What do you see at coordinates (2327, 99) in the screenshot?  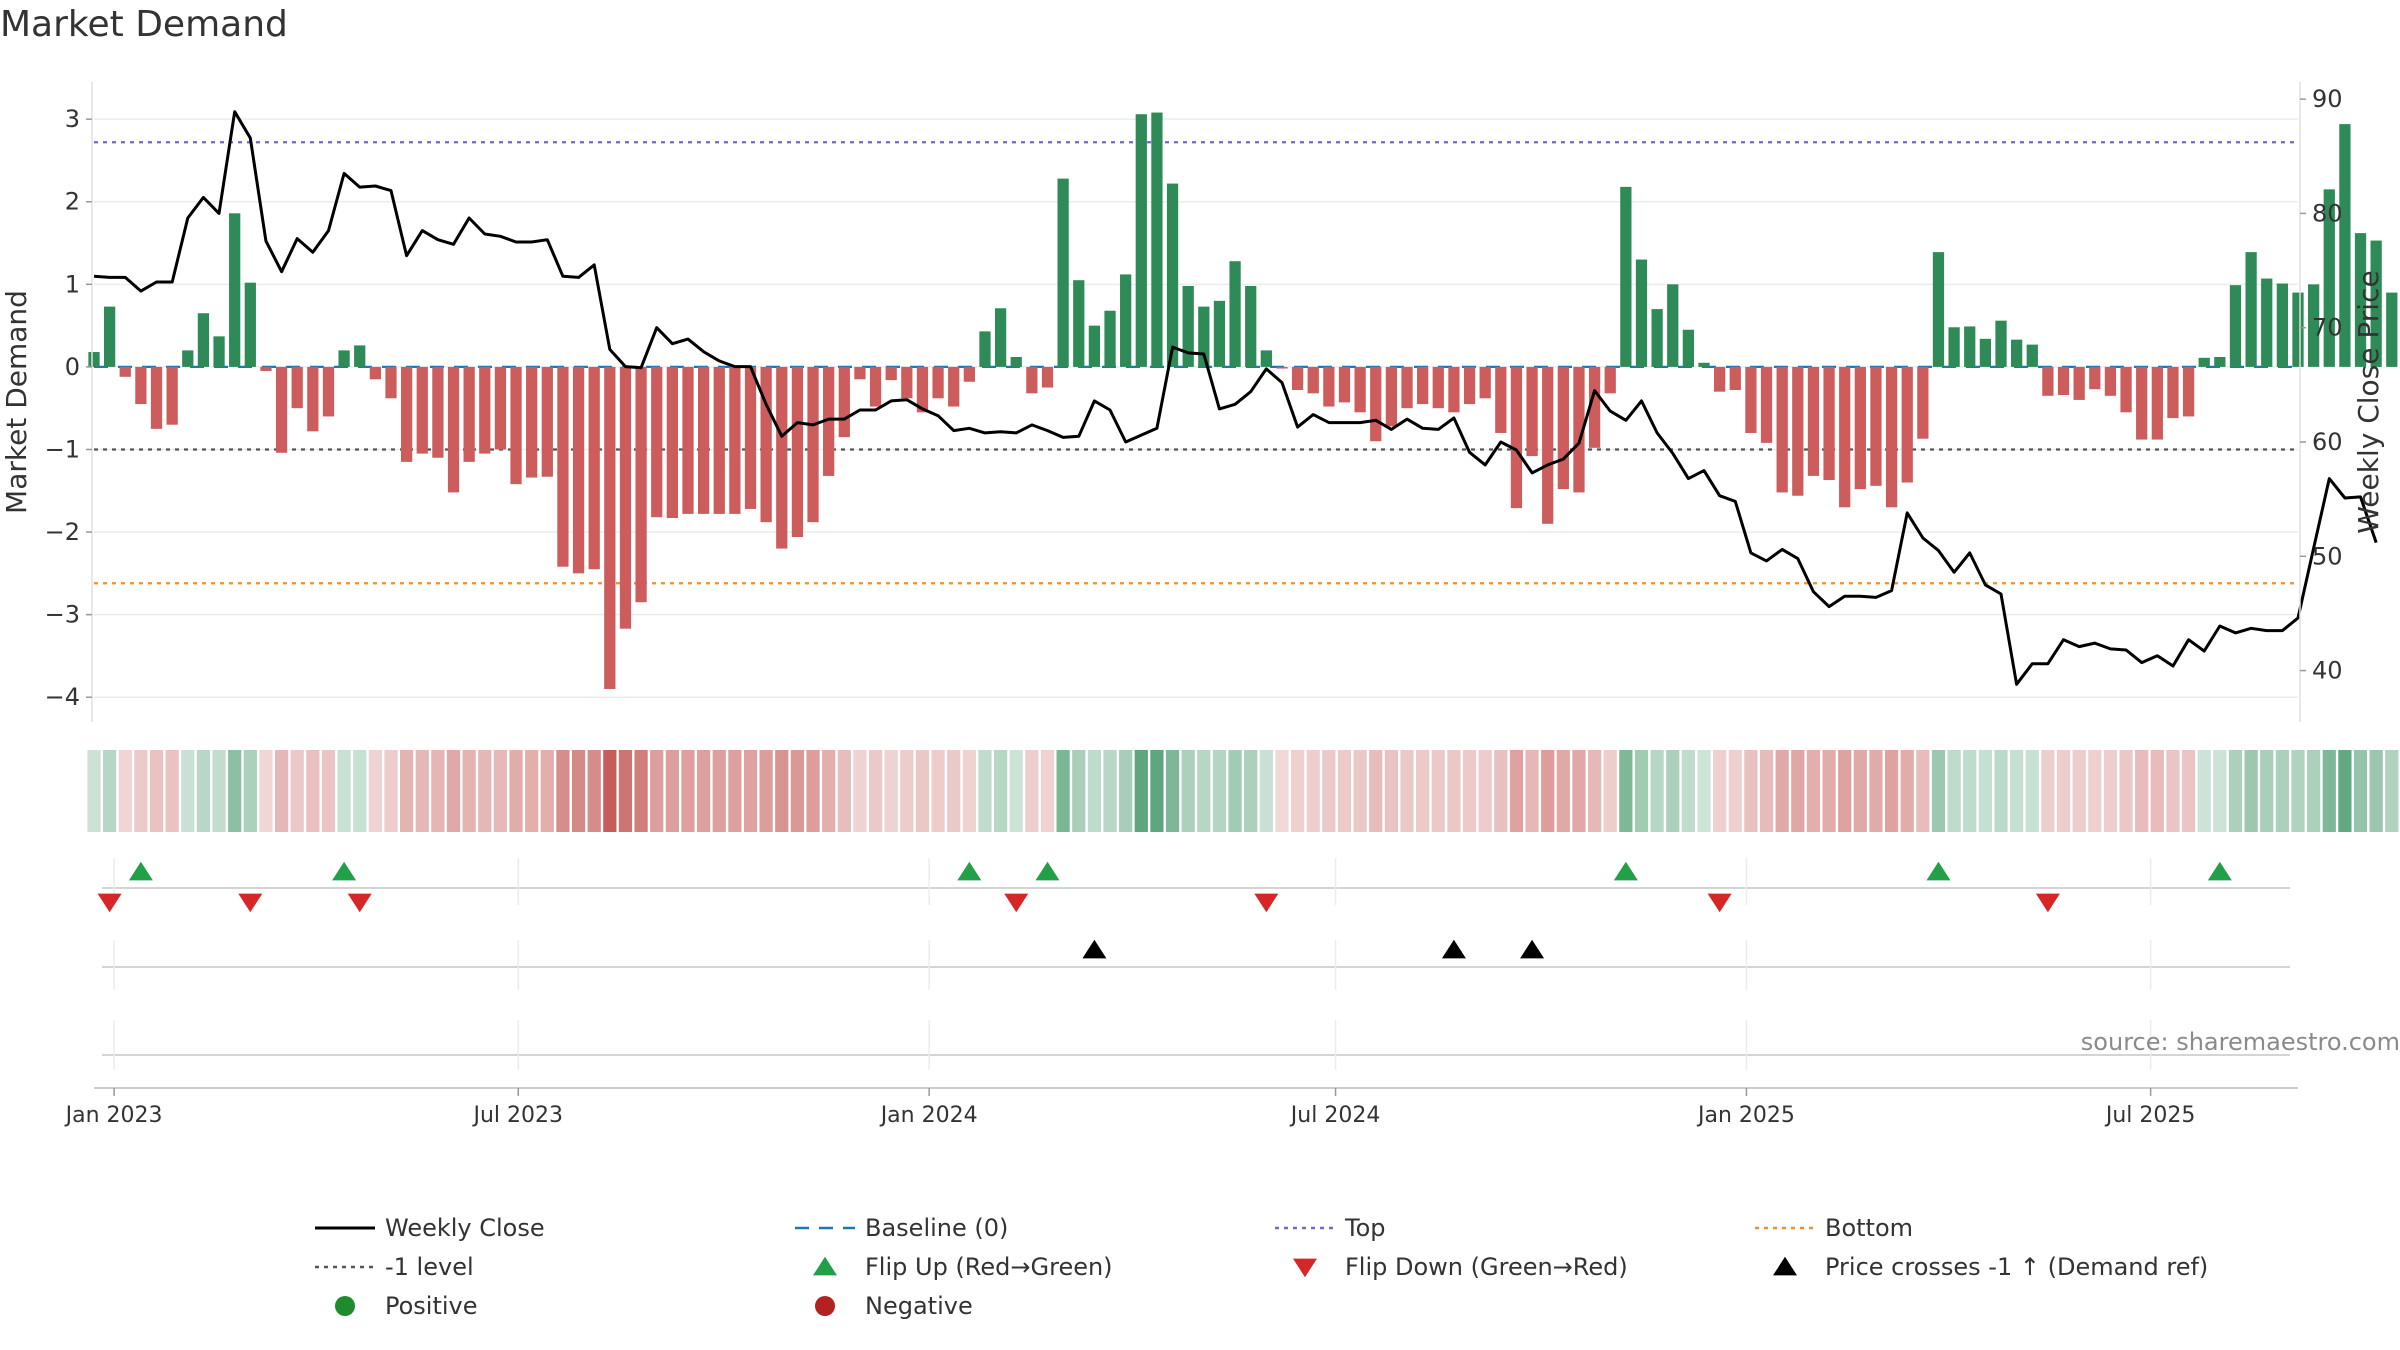 I see `y2-tick-label: 90` at bounding box center [2327, 99].